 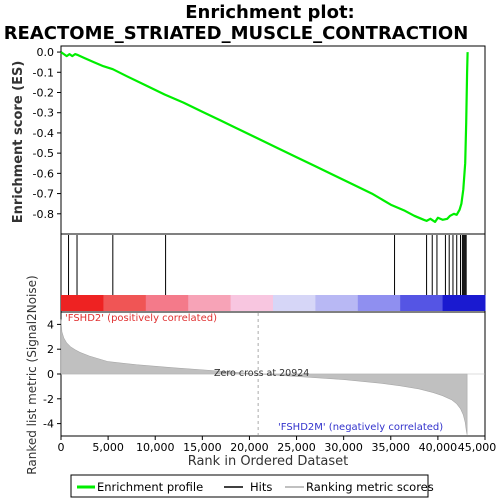 I want to click on rank-heatmap-bar, so click(x=273, y=303).